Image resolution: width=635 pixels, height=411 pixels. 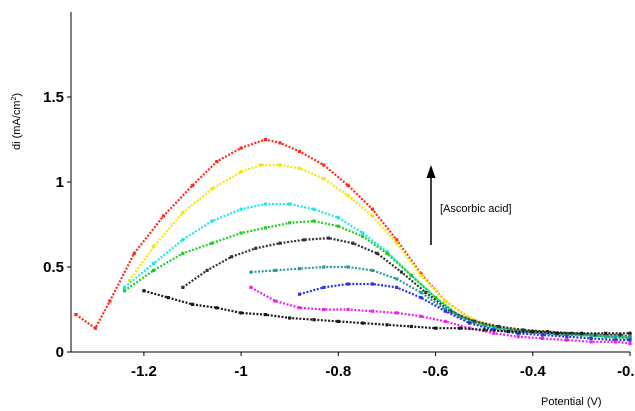 I want to click on series-6-line, so click(x=464, y=312).